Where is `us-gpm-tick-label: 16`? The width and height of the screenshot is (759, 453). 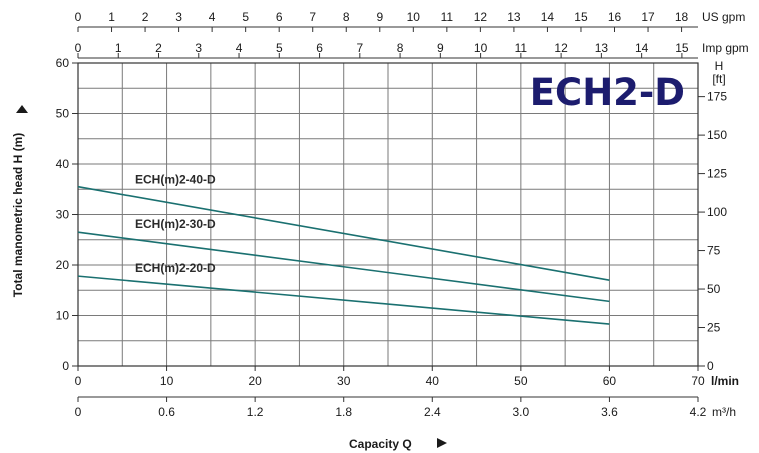
us-gpm-tick-label: 16 is located at coordinates (615, 17).